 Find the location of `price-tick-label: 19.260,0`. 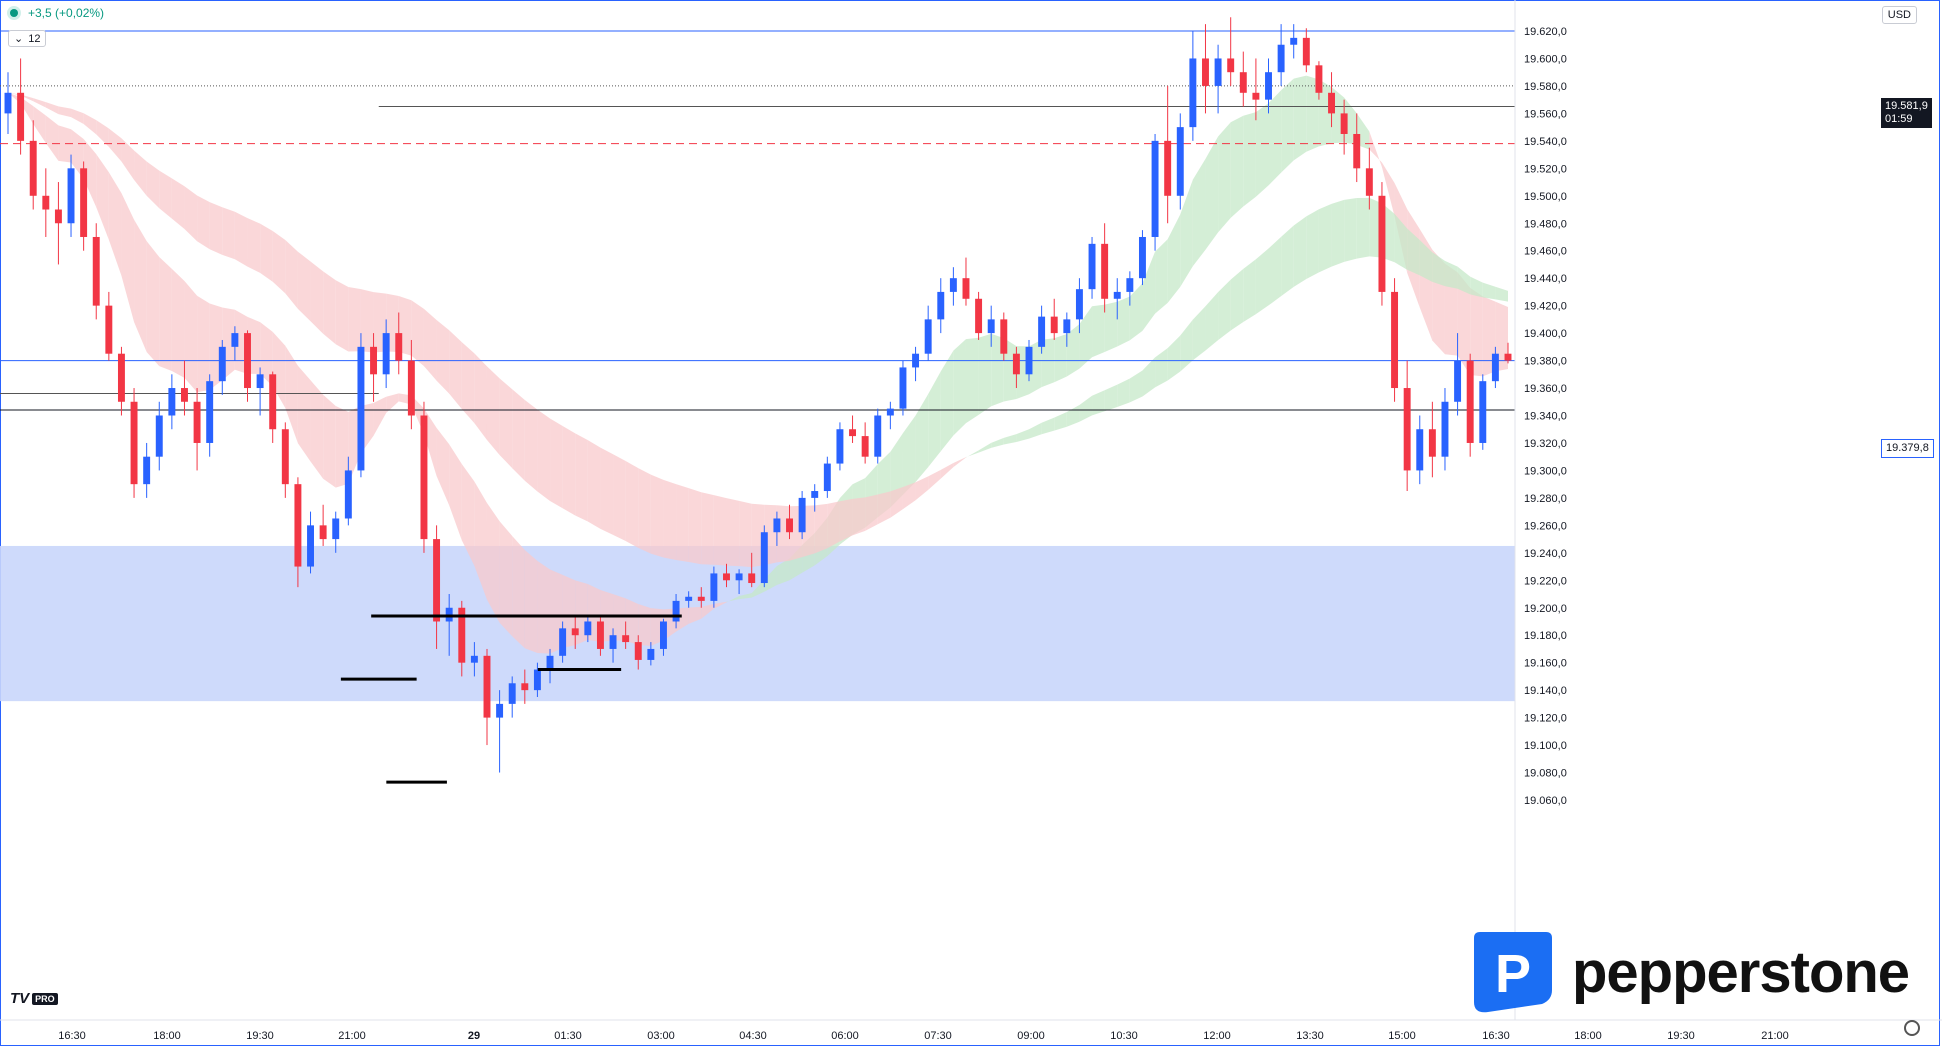

price-tick-label: 19.260,0 is located at coordinates (1545, 526).